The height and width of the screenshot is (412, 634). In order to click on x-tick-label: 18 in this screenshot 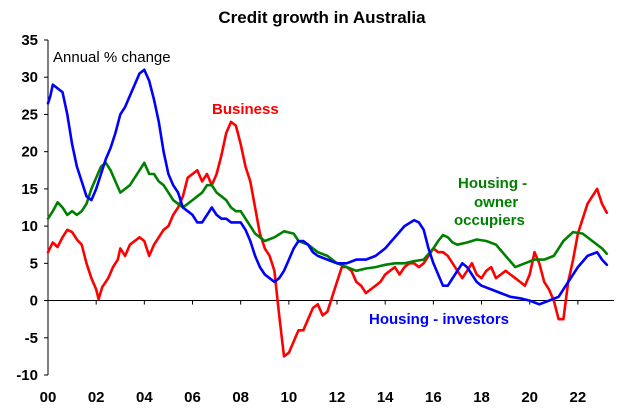, I will do `click(481, 397)`.